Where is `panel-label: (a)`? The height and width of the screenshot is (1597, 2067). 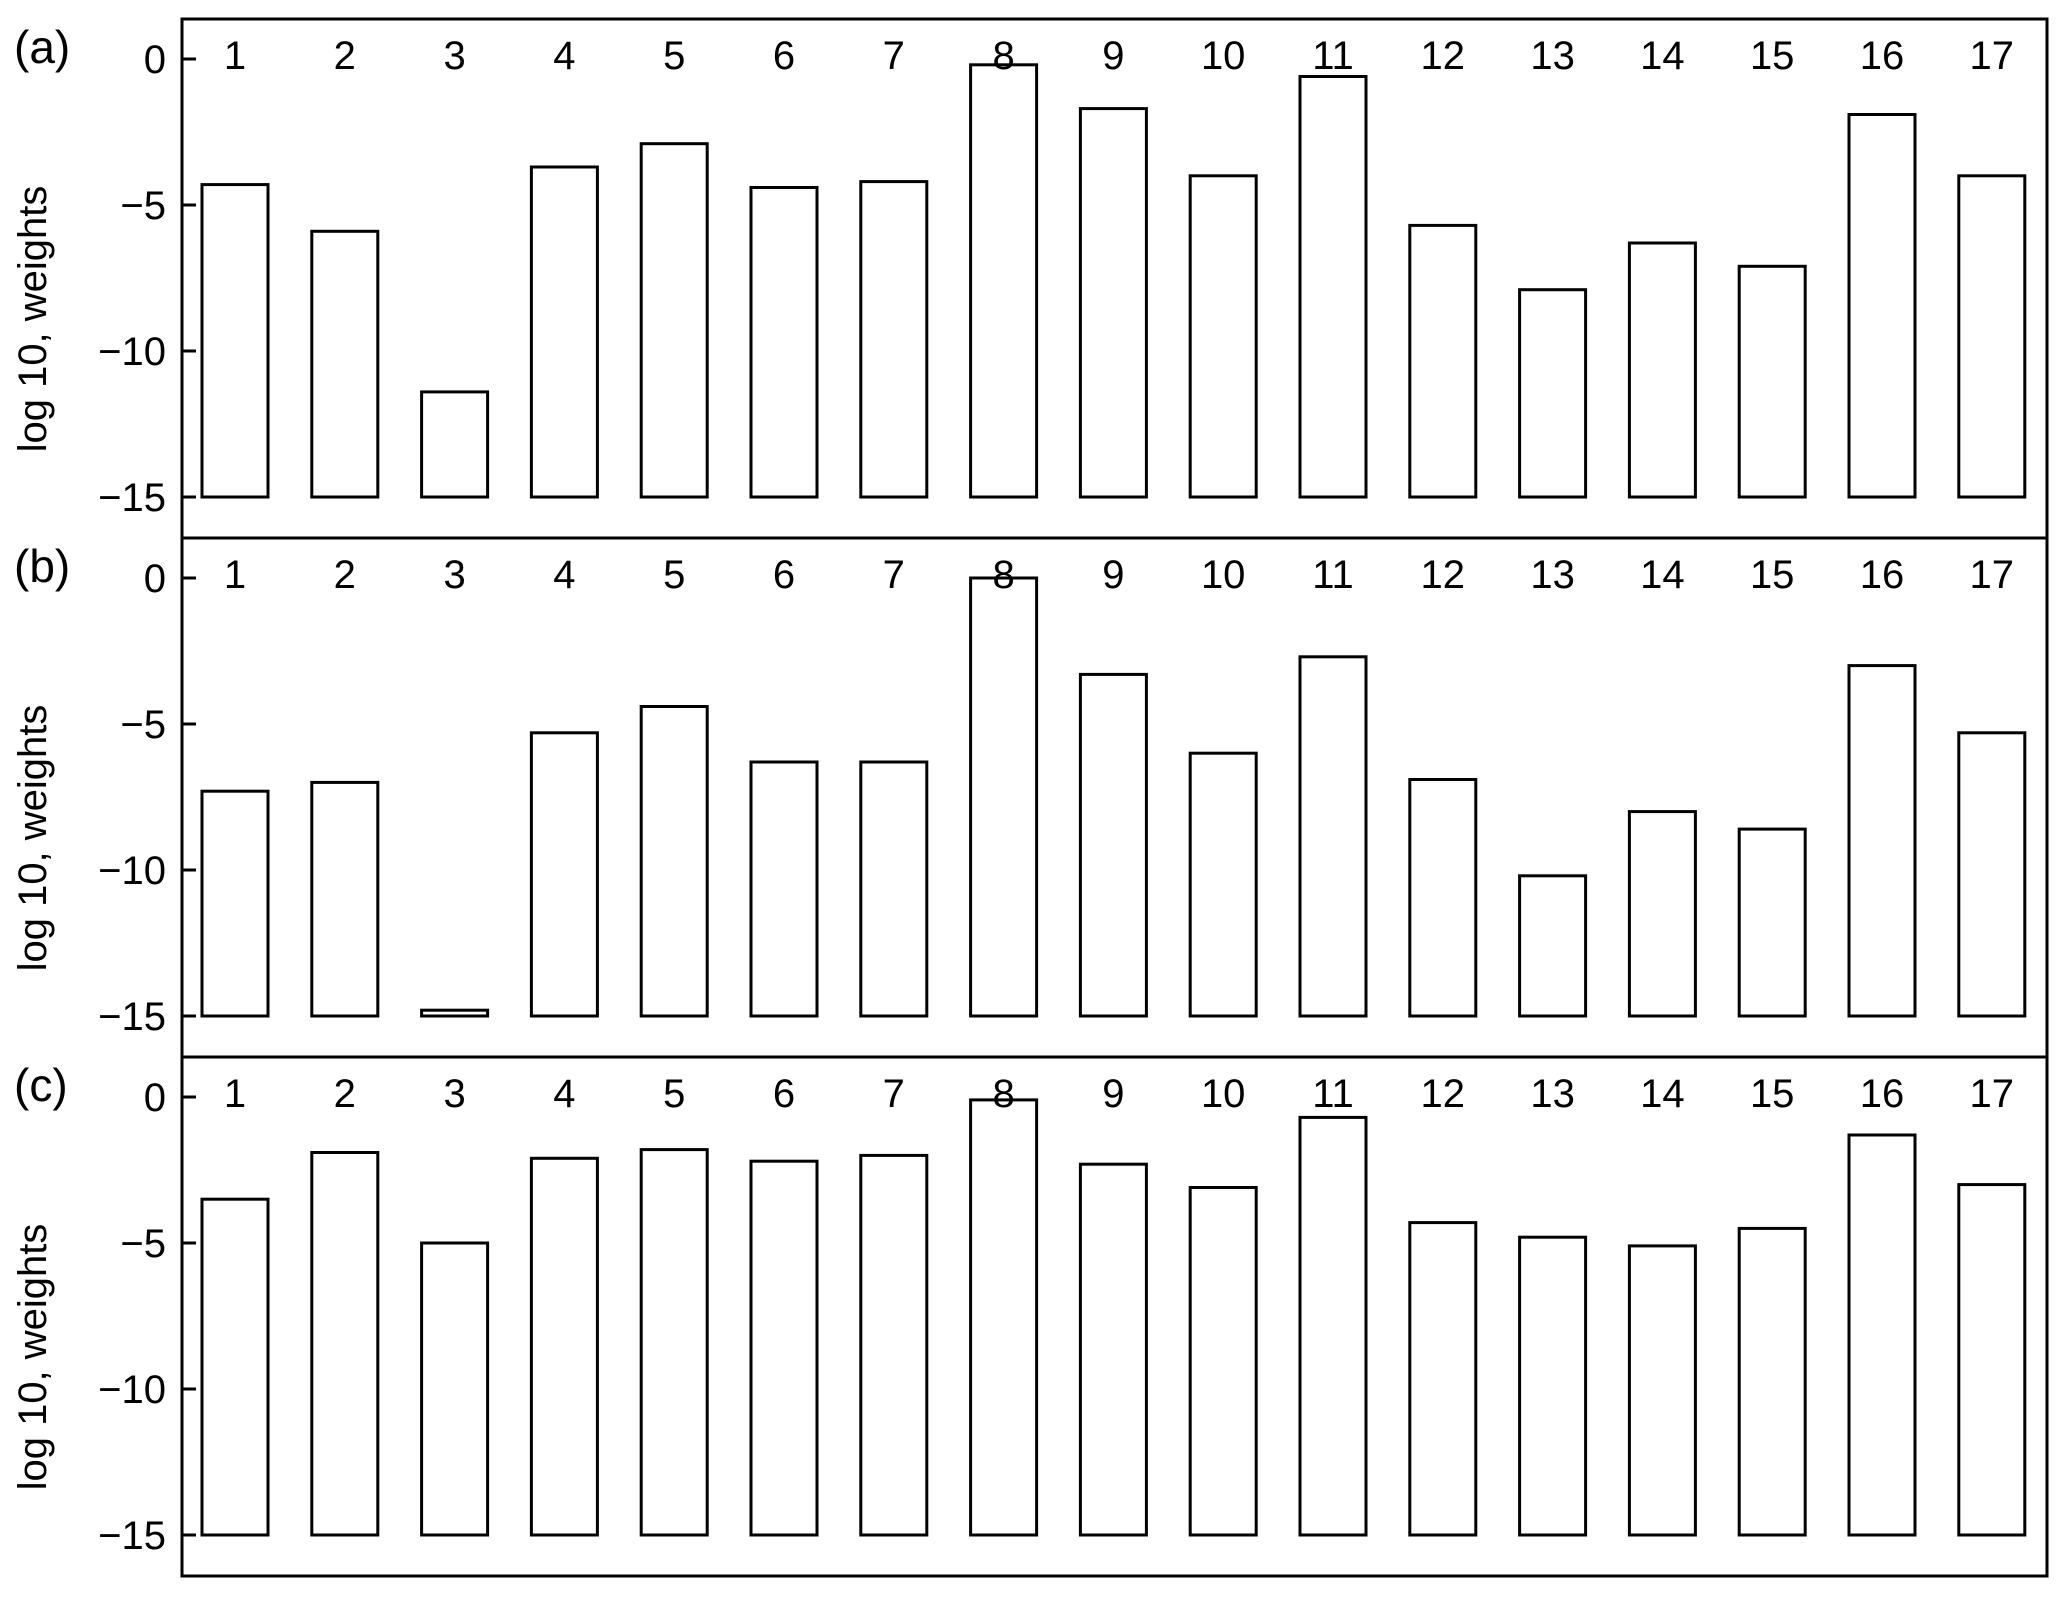 panel-label: (a) is located at coordinates (42, 47).